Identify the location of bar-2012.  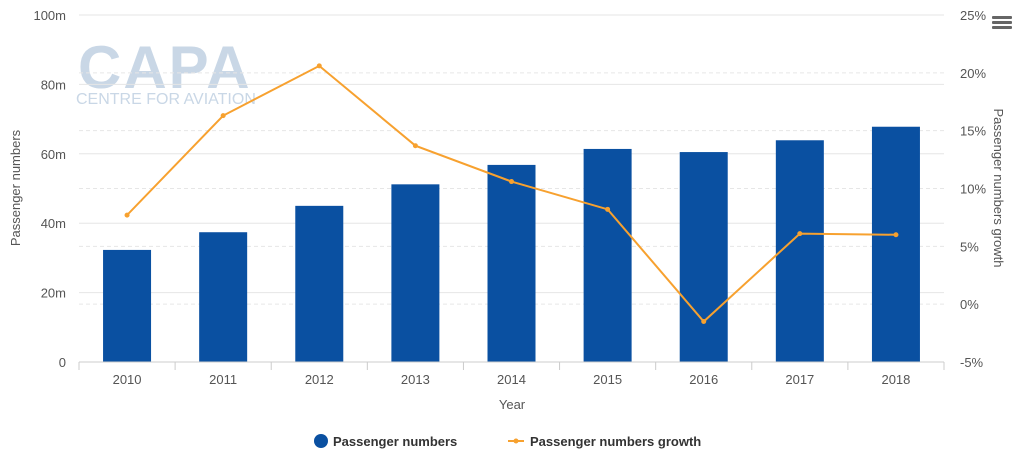
(319, 283).